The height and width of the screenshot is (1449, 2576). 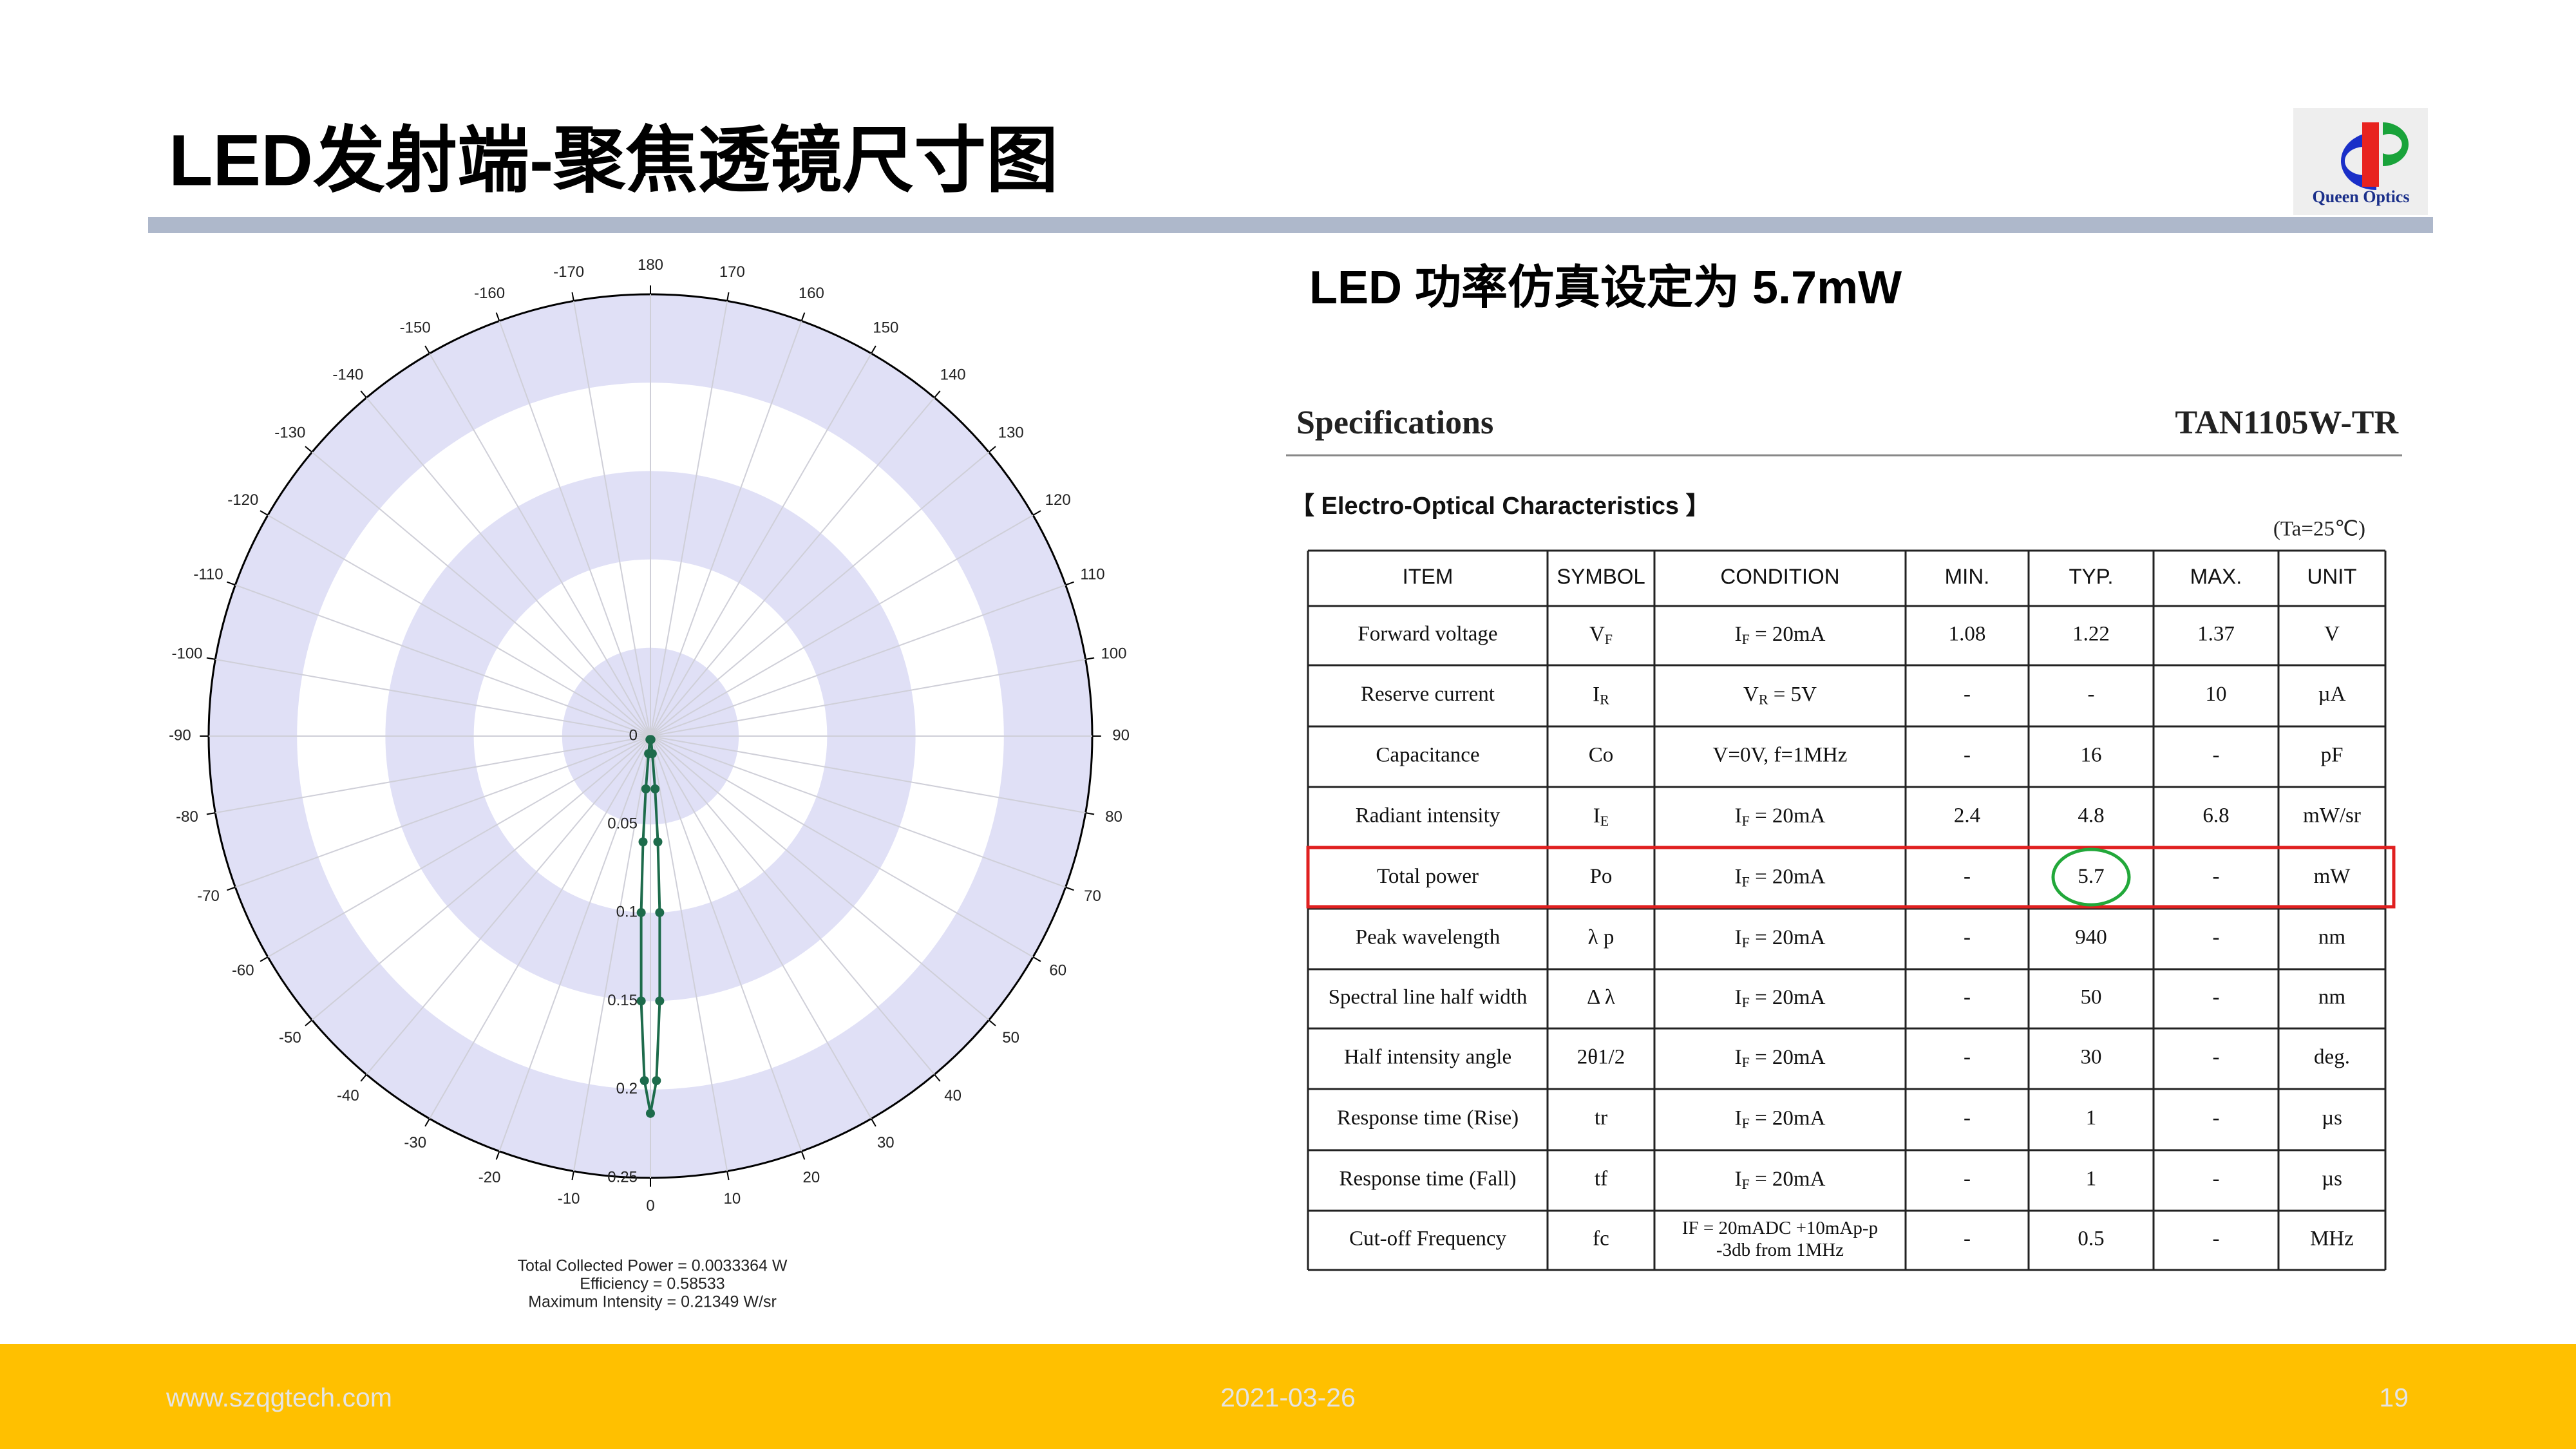 What do you see at coordinates (2361, 197) in the screenshot?
I see `logo-text: Queen Optics` at bounding box center [2361, 197].